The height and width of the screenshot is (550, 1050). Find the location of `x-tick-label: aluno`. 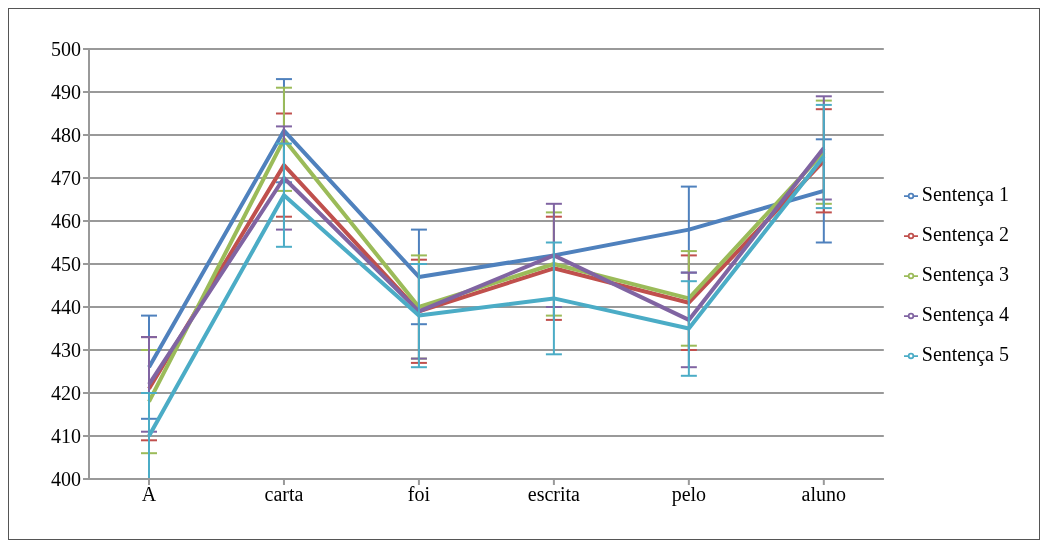

x-tick-label: aluno is located at coordinates (824, 494).